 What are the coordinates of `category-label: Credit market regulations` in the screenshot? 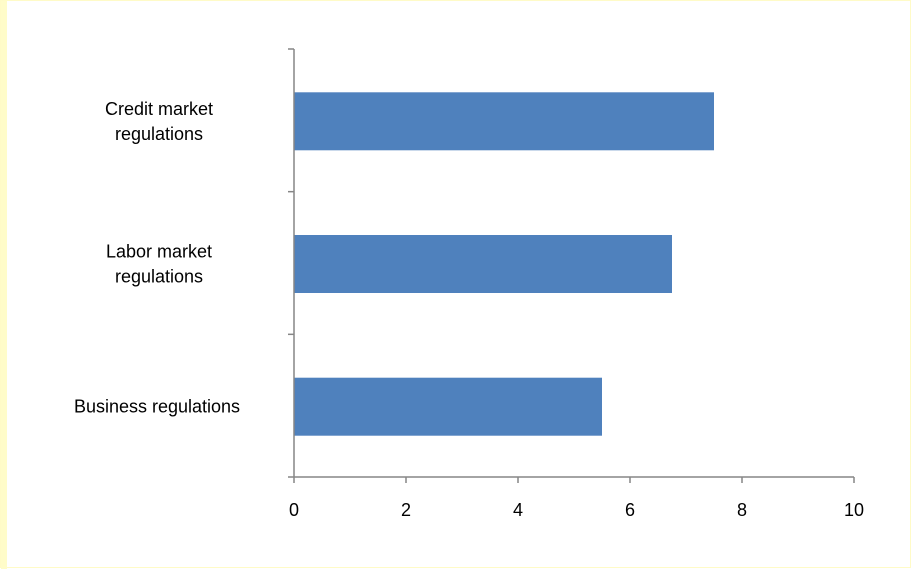 It's located at (159, 121).